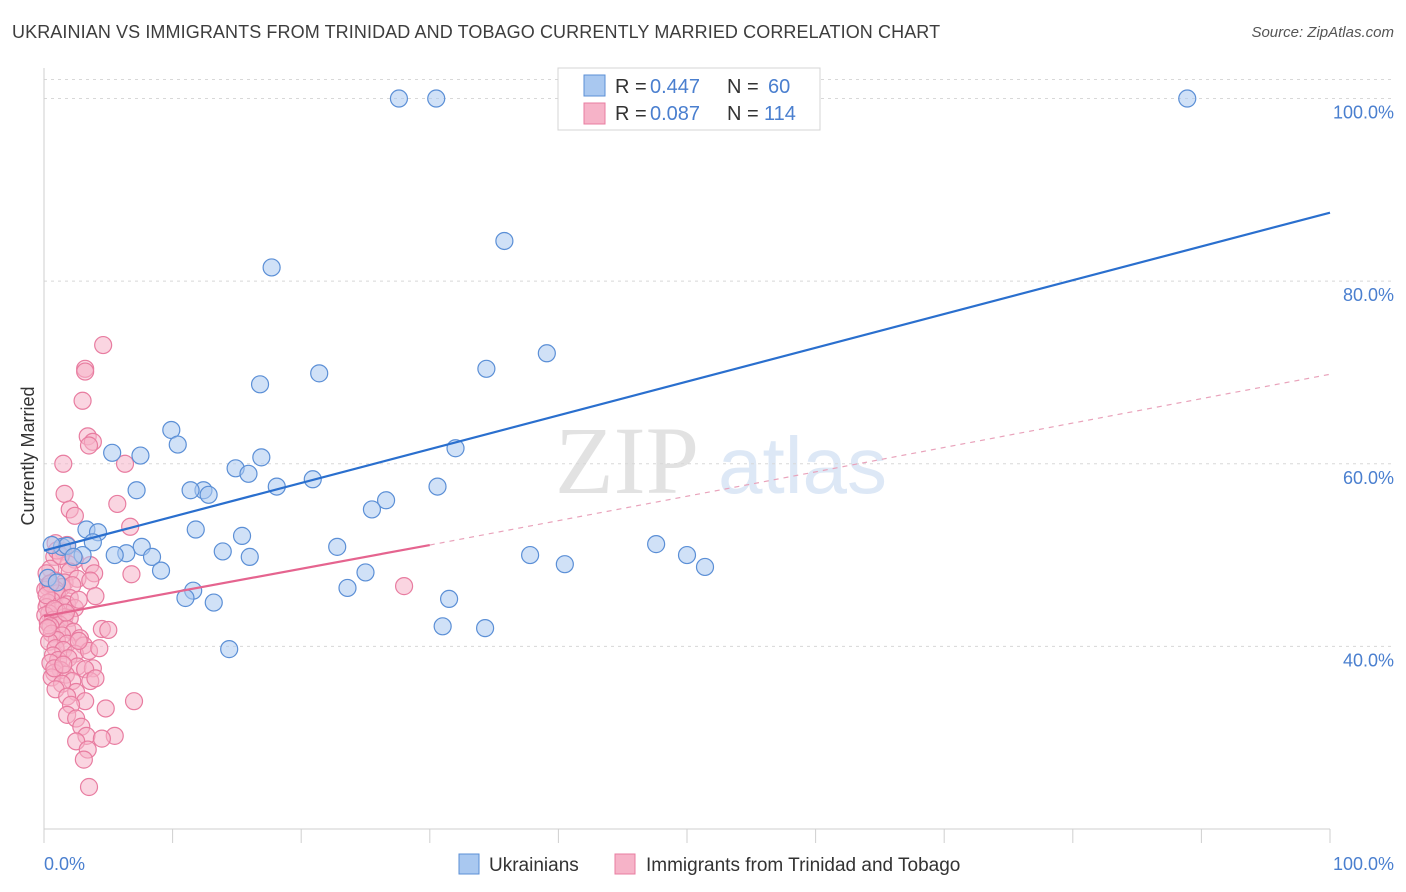 This screenshot has height=892, width=1406. I want to click on bottom-legend-swatch-trinidad, so click(625, 864).